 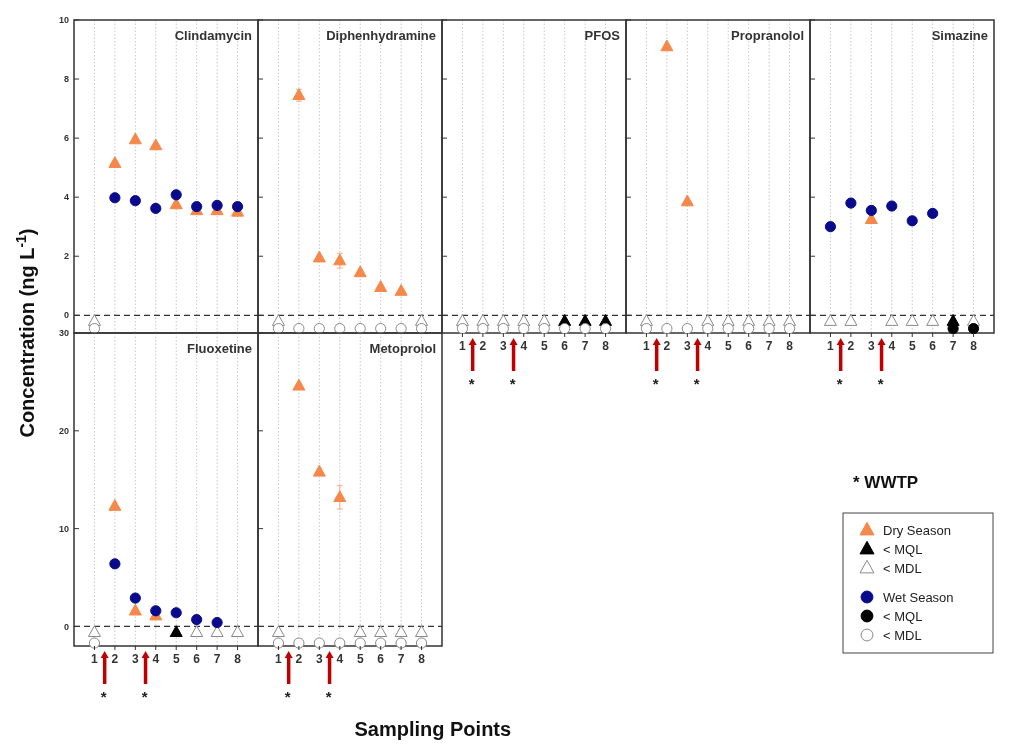 I want to click on legend-label: Wet Season, so click(x=918, y=597).